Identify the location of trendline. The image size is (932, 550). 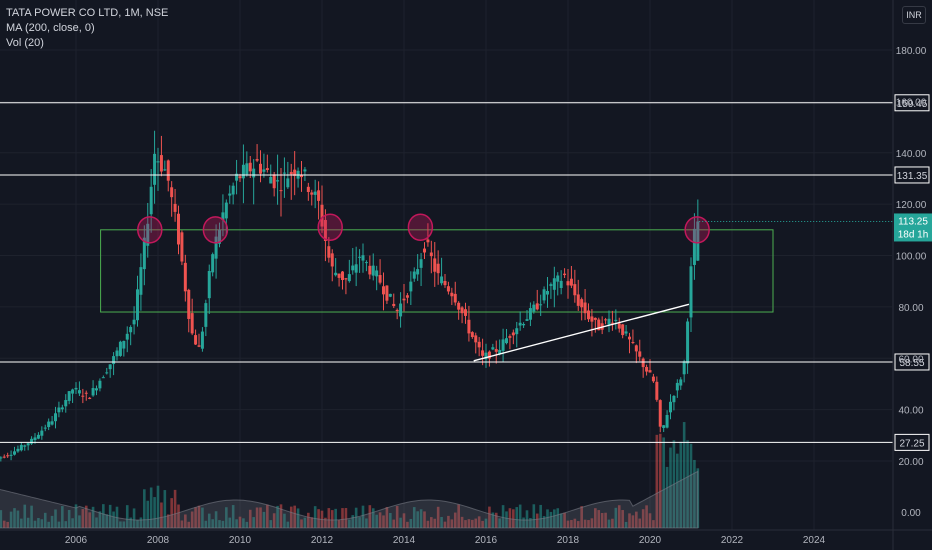
(581, 332).